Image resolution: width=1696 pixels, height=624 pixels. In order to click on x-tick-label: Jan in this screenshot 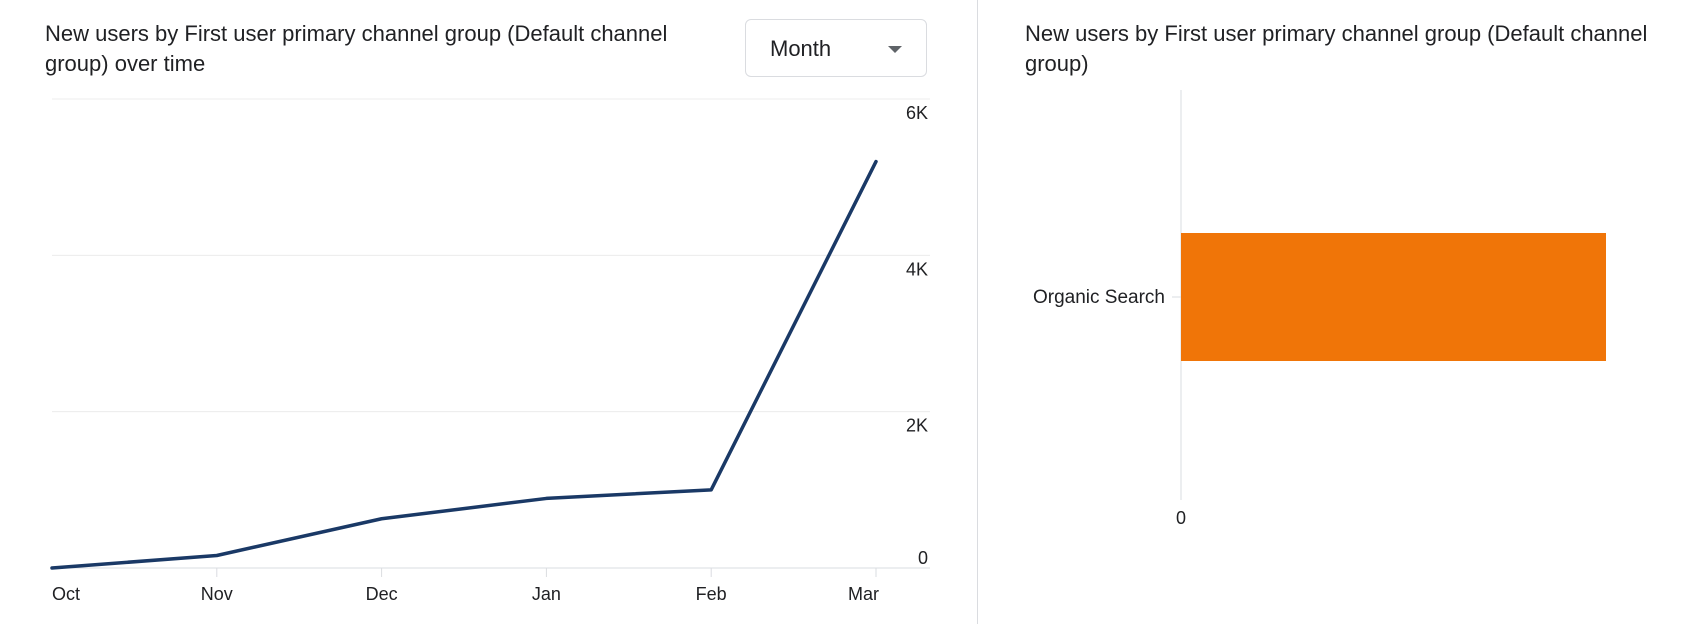, I will do `click(546, 594)`.